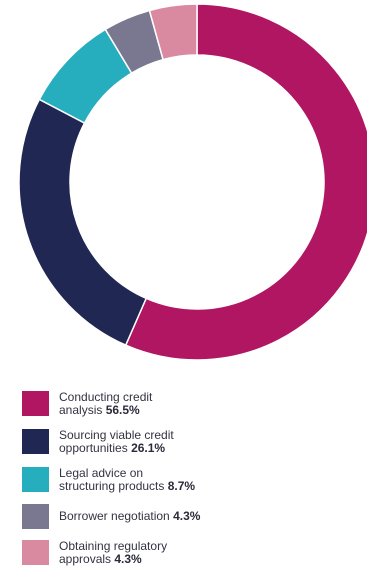  What do you see at coordinates (187, 552) in the screenshot?
I see `legend-item-obtaining-regulatory-approvals: Obtaining regulatory approvals 4.3%` at bounding box center [187, 552].